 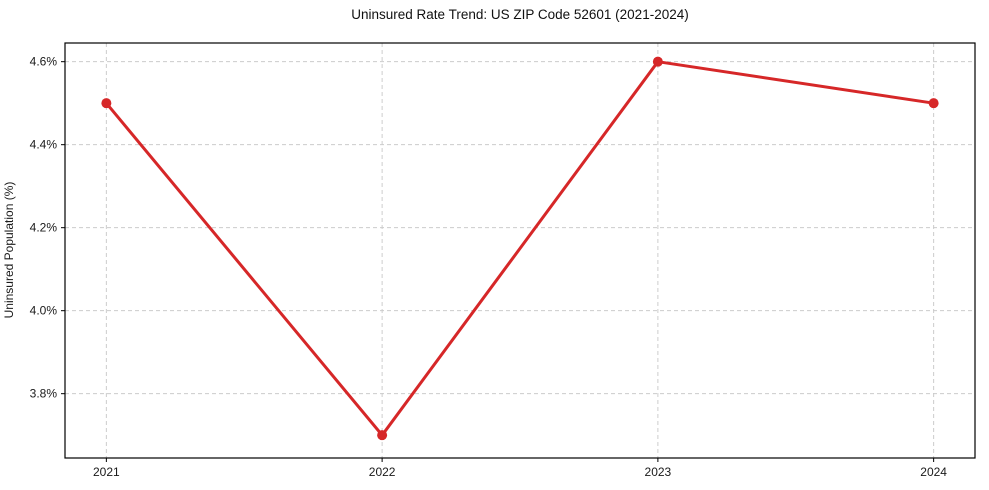 I want to click on x-tick-label: 2021, so click(x=106, y=472).